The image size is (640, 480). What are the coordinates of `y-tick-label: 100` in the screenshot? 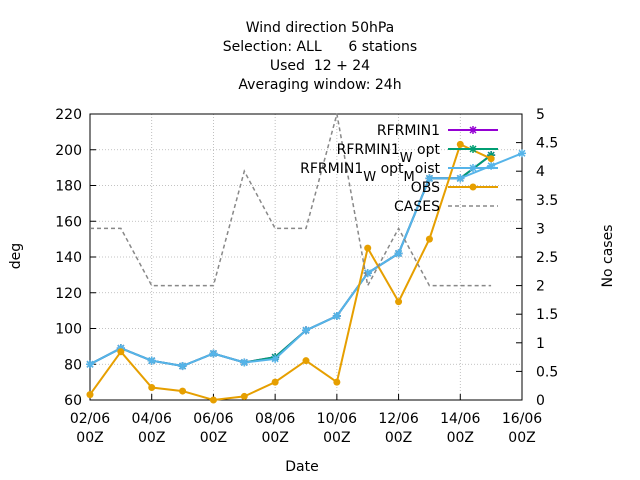 It's located at (68, 330).